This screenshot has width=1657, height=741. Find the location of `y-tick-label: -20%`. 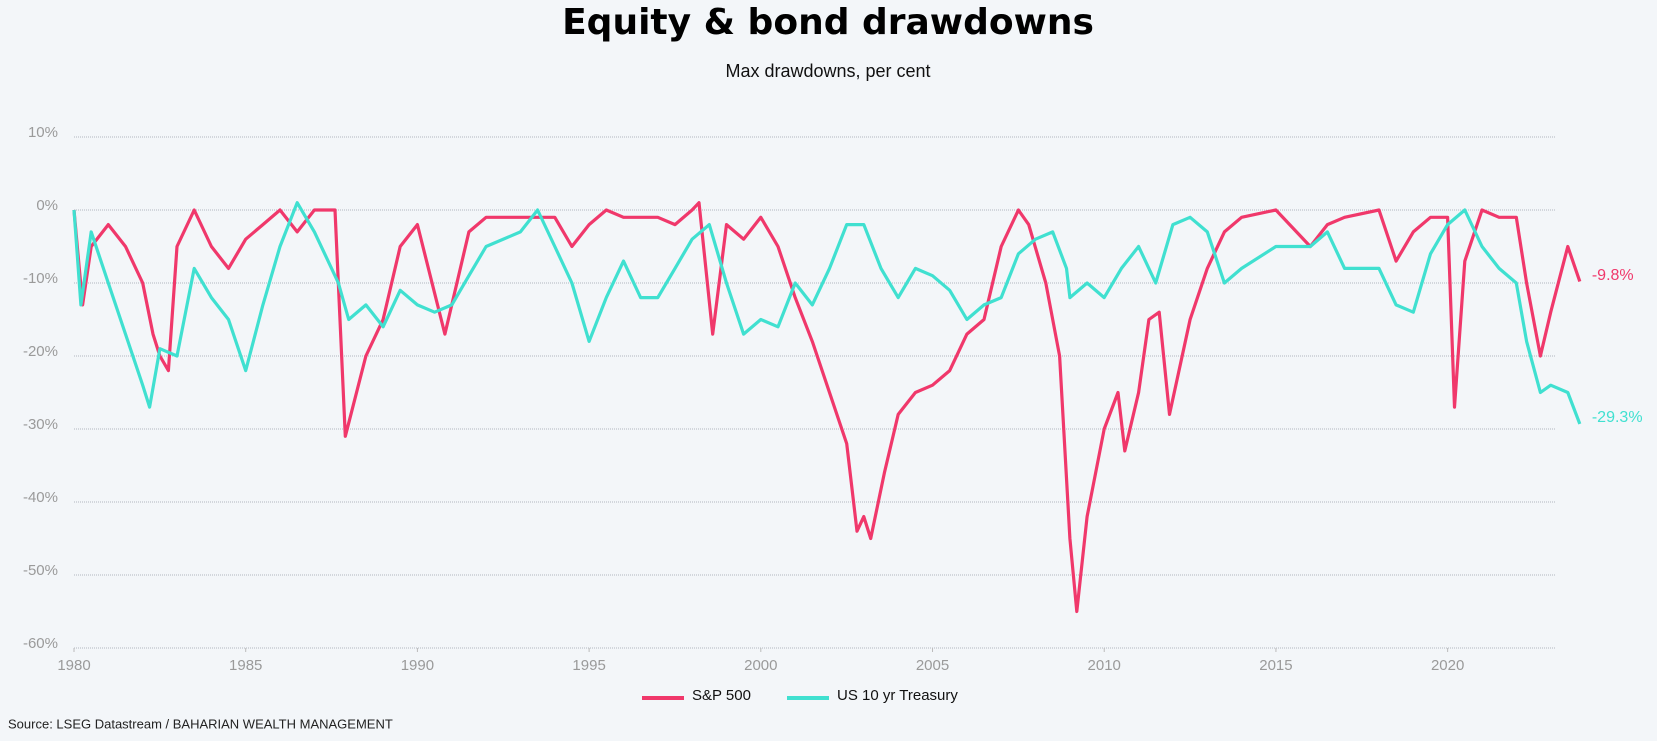

y-tick-label: -20% is located at coordinates (40, 351).